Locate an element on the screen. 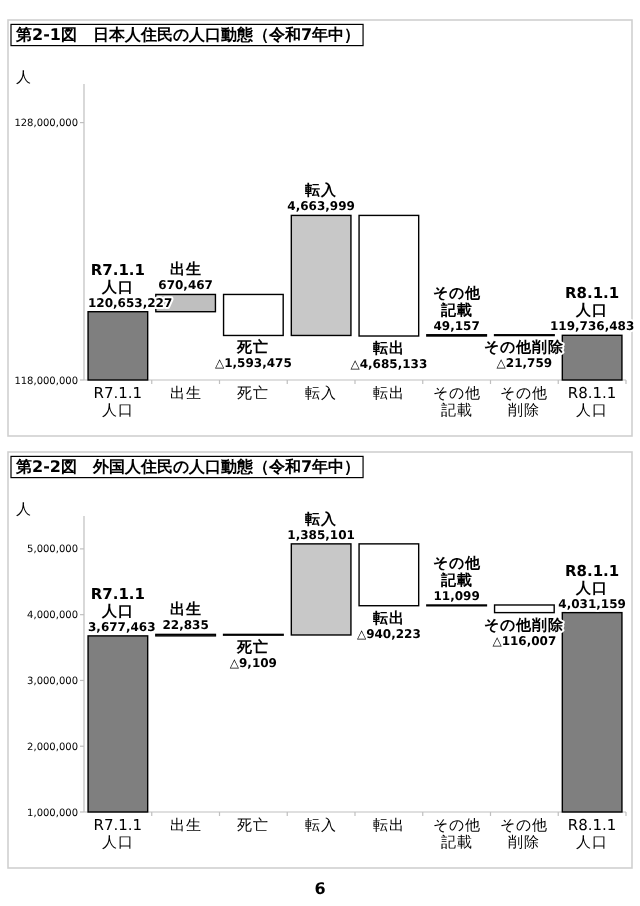 The image size is (640, 906). text: 6 is located at coordinates (320, 889).